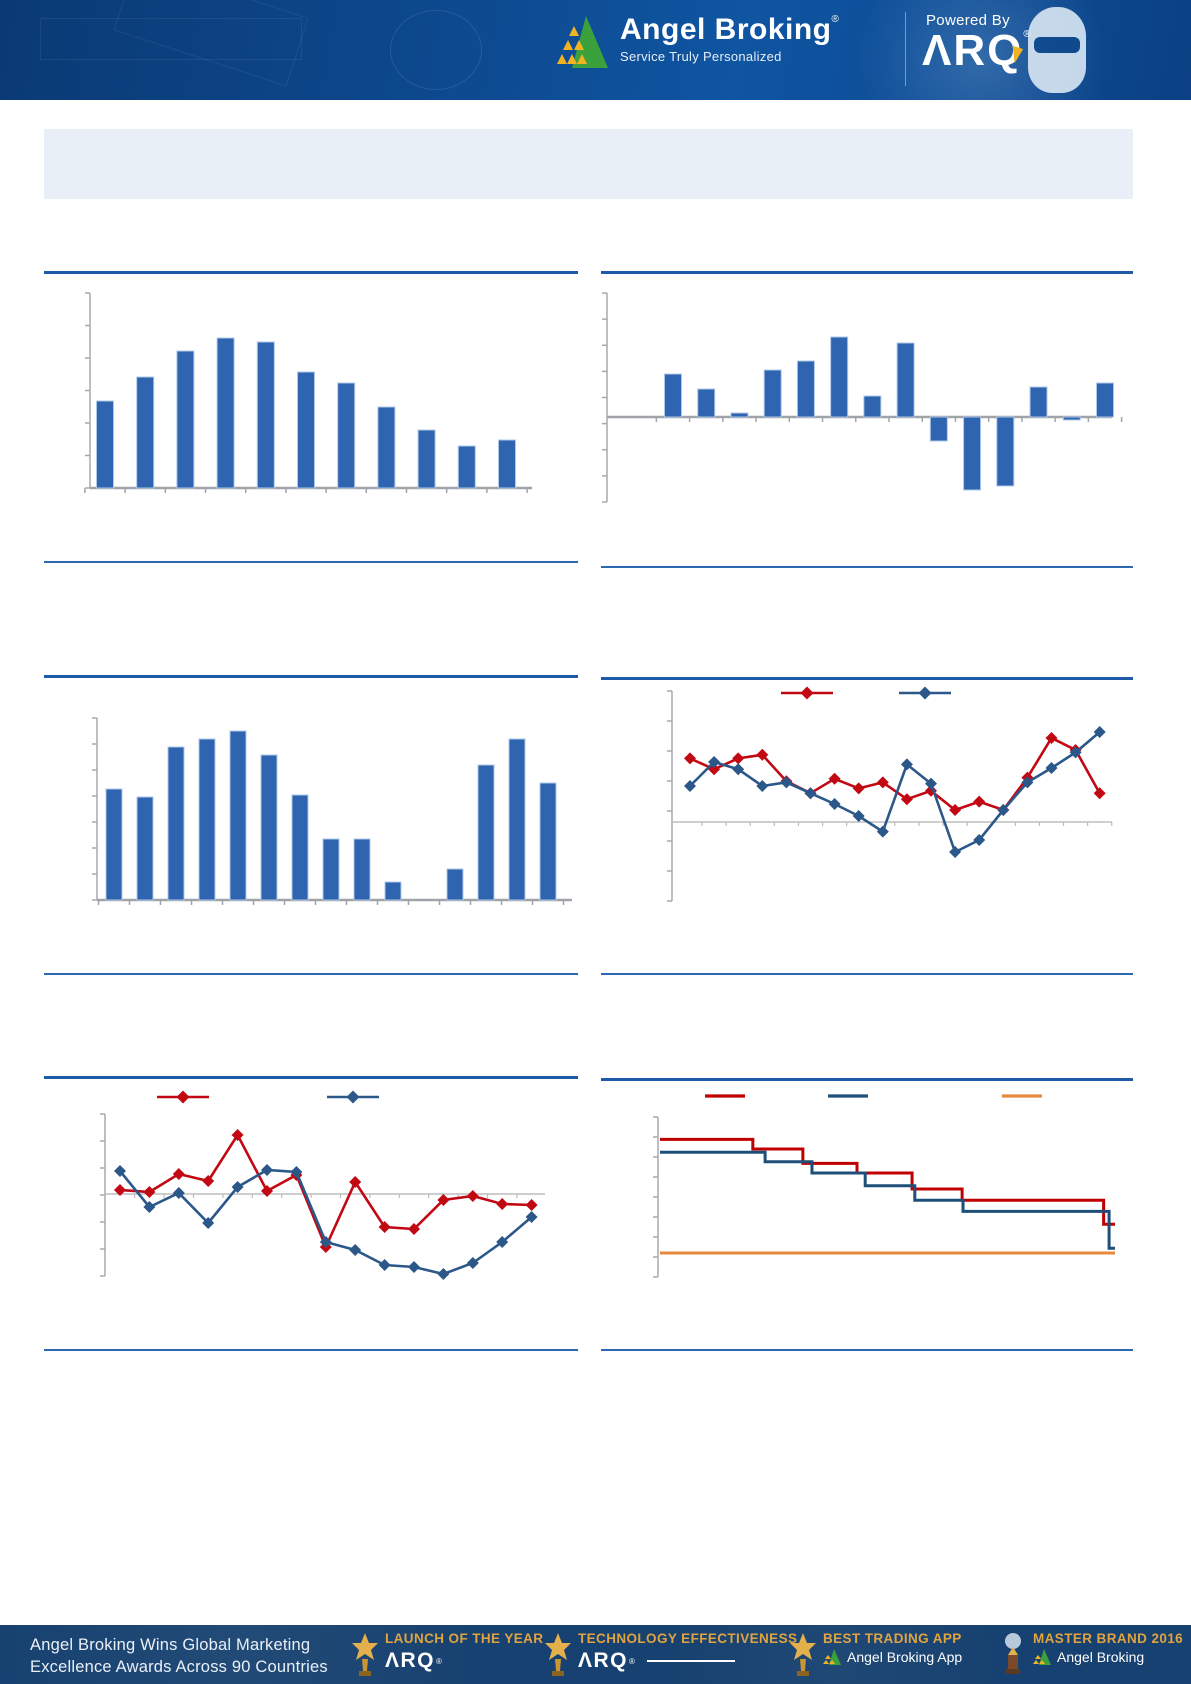 This screenshot has height=1684, width=1191. I want to click on arq-logo: ΛRQ, so click(973, 50).